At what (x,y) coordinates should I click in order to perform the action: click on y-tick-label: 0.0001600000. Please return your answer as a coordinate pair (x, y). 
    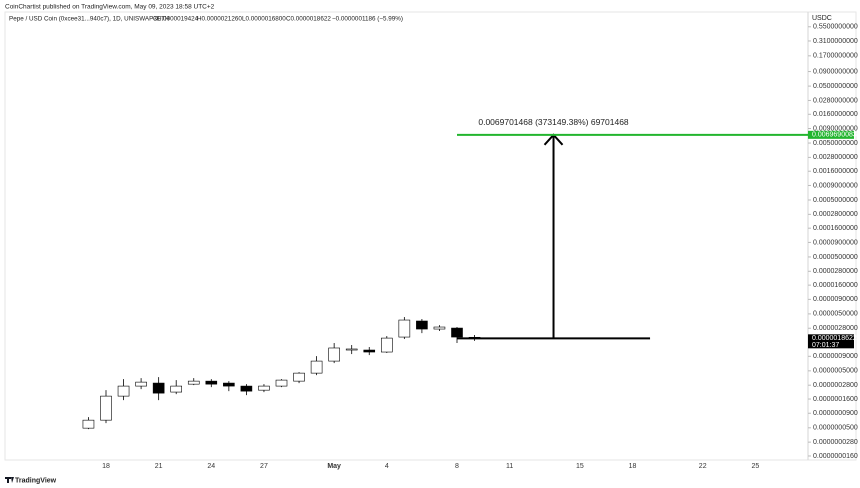
    Looking at the image, I should click on (835, 228).